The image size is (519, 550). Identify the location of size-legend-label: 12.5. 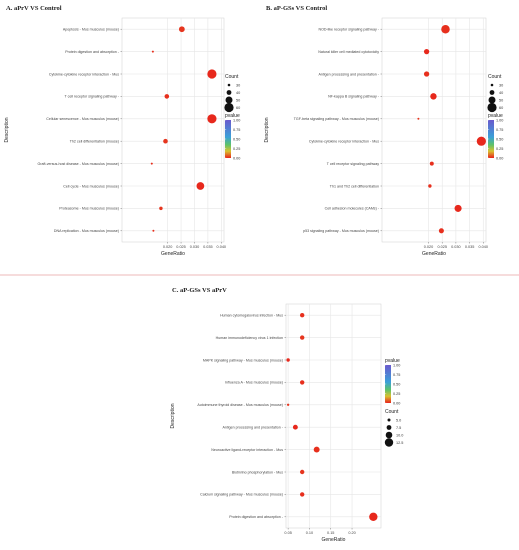
(399, 443).